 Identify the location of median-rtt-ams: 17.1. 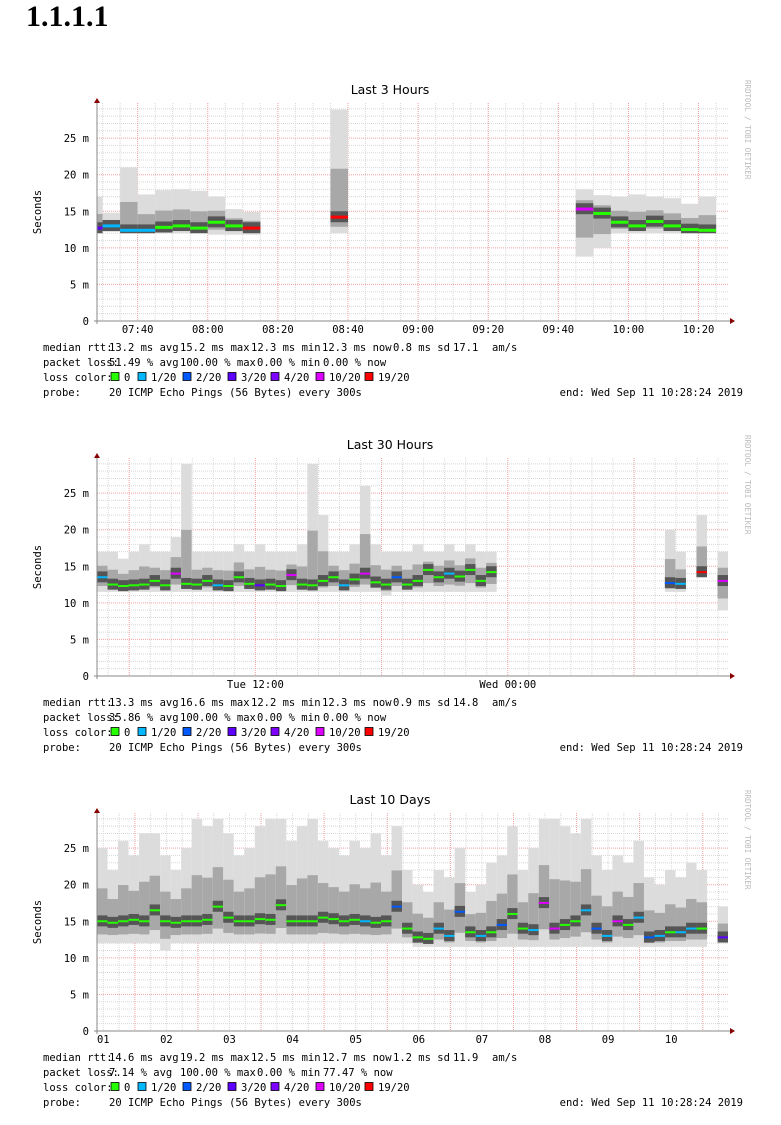
(465, 348).